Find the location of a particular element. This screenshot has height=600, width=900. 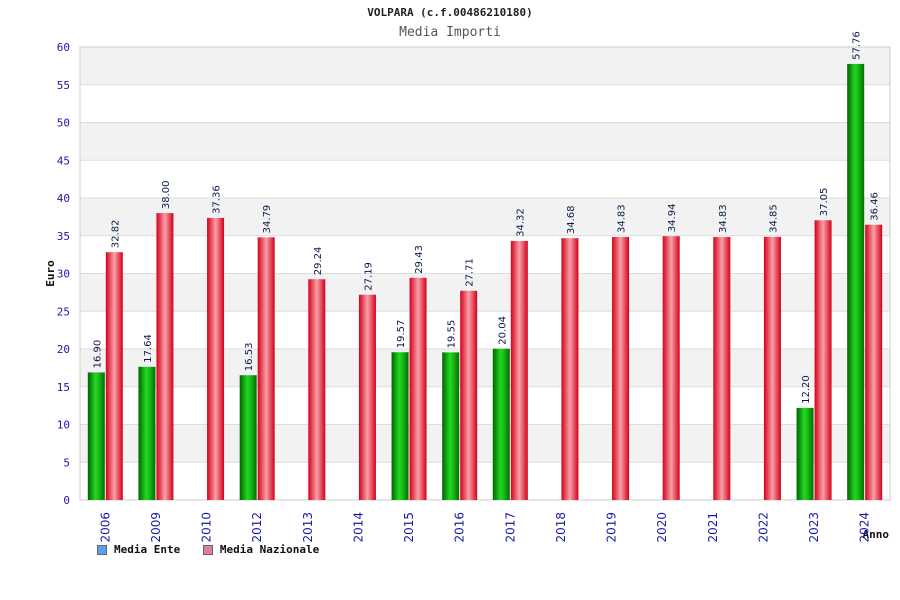

y-tick-label: 50 is located at coordinates (63, 123).